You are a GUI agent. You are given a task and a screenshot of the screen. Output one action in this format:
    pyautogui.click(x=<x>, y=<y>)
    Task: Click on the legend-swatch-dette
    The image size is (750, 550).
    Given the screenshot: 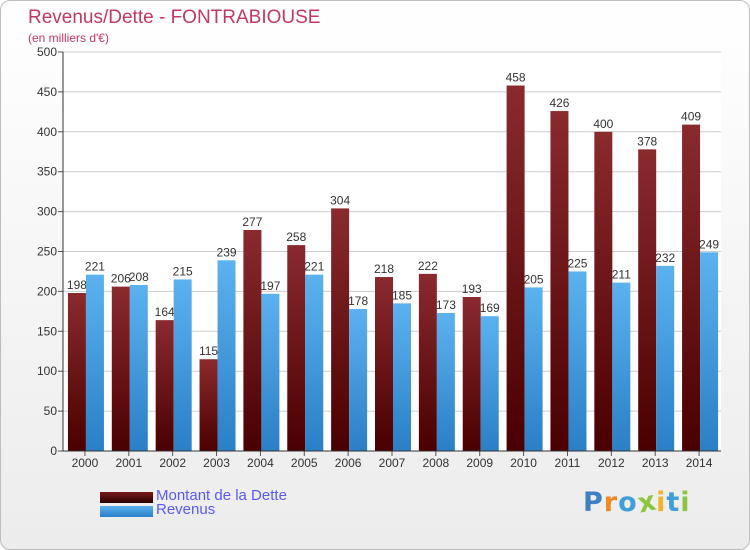 What is the action you would take?
    pyautogui.click(x=126, y=497)
    